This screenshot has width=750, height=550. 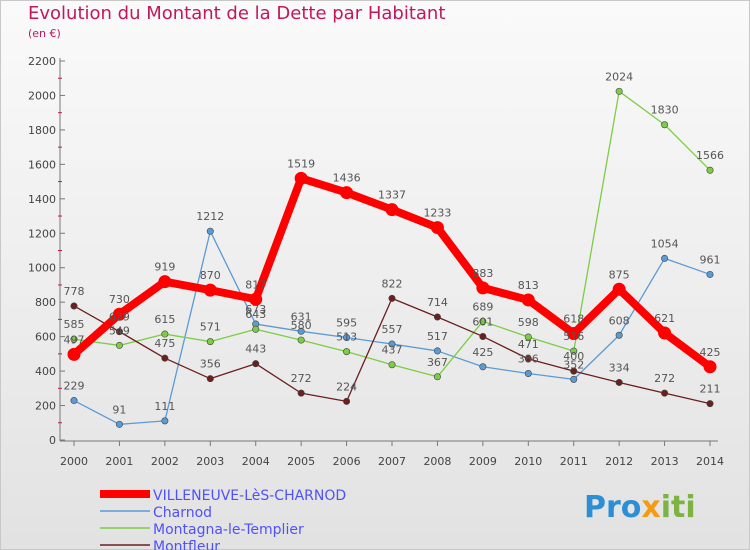 What do you see at coordinates (392, 329) in the screenshot?
I see `data-label: 557` at bounding box center [392, 329].